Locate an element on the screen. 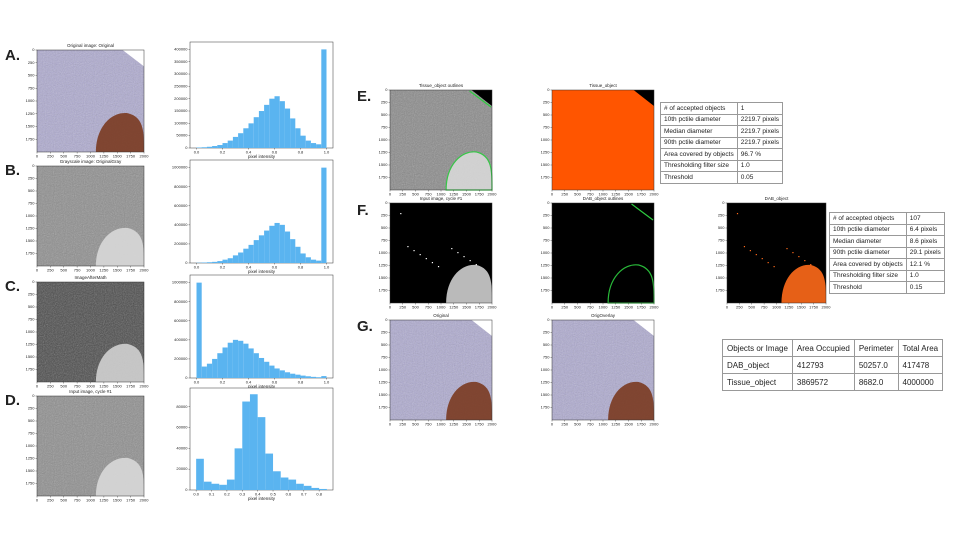 This screenshot has height=540, width=960. y-tick-label: 400000 is located at coordinates (181, 48).